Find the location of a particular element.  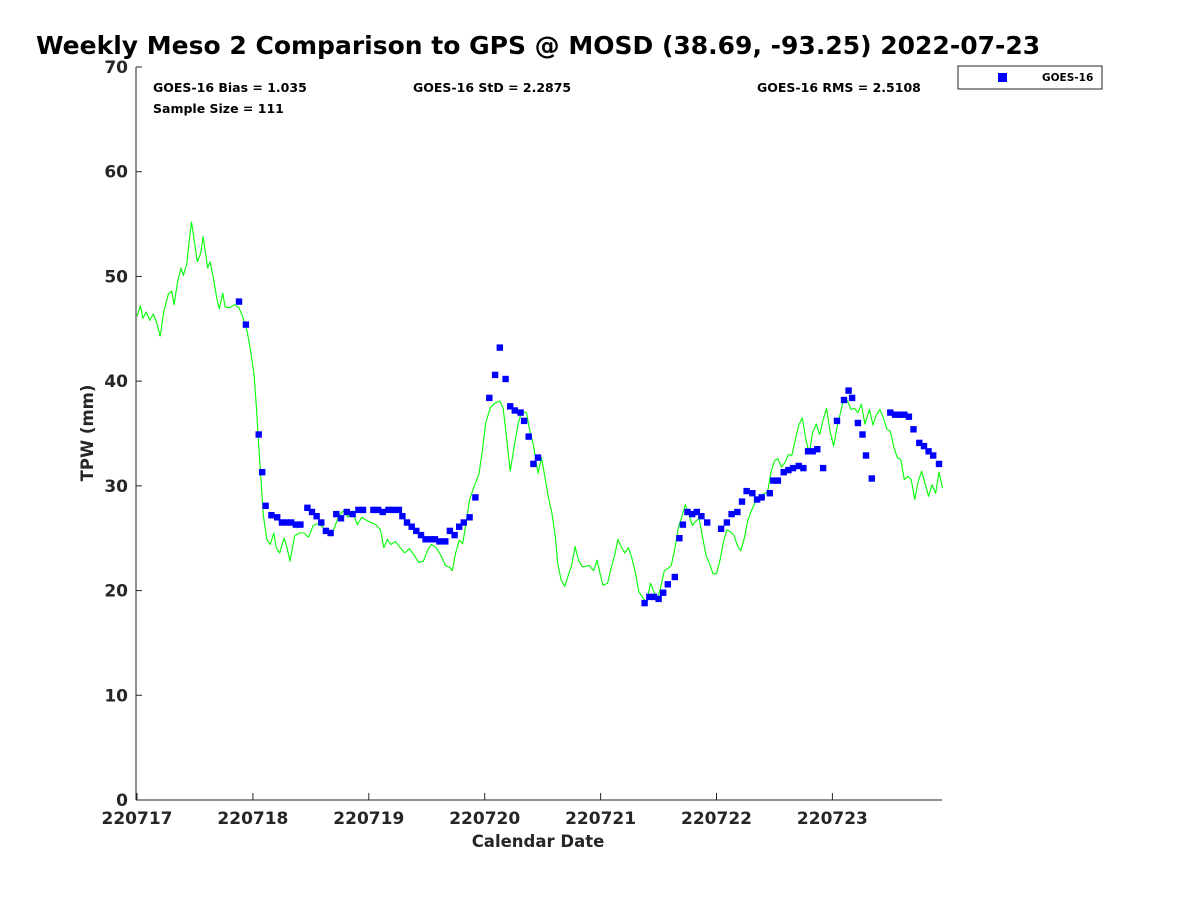

y-tick-label: 50 is located at coordinates (116, 277).